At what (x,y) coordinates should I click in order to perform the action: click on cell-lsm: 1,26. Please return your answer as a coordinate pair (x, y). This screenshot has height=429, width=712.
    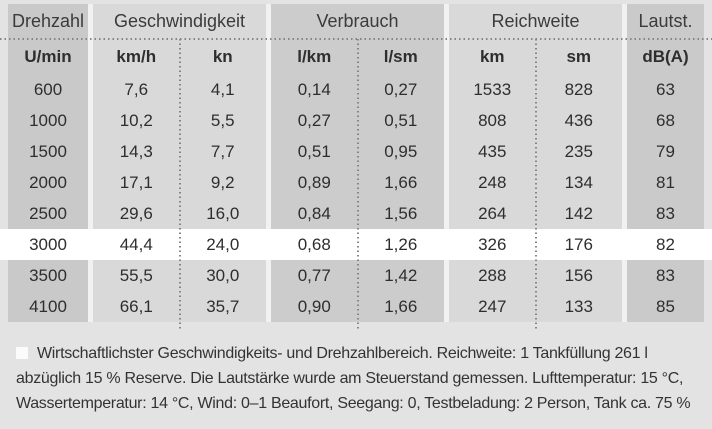
    Looking at the image, I should click on (401, 244).